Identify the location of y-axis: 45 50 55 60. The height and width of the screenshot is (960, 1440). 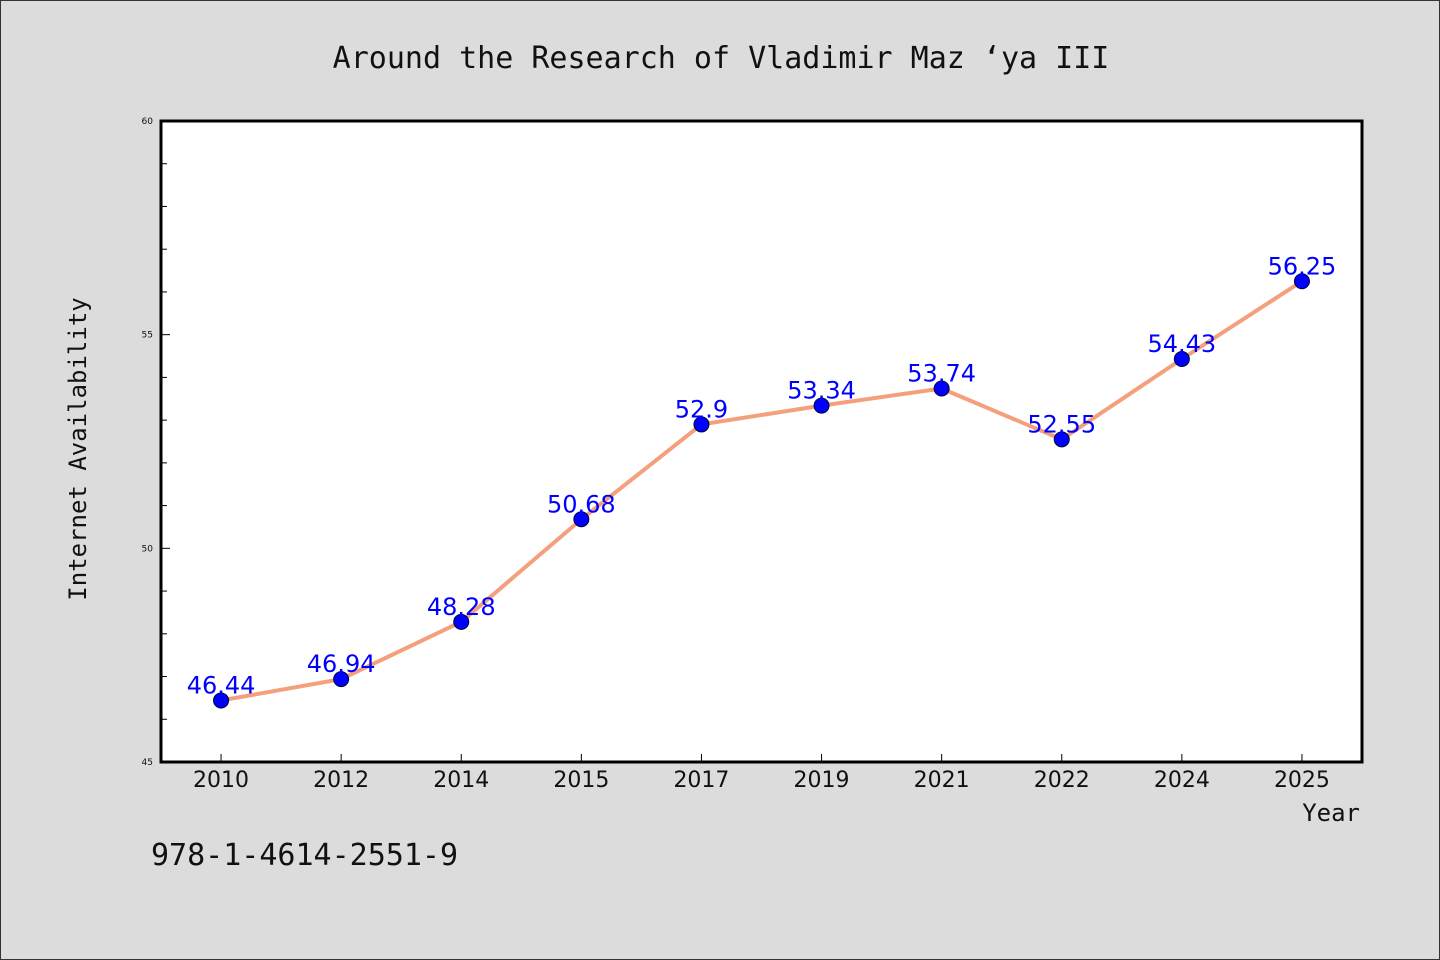
(156, 442).